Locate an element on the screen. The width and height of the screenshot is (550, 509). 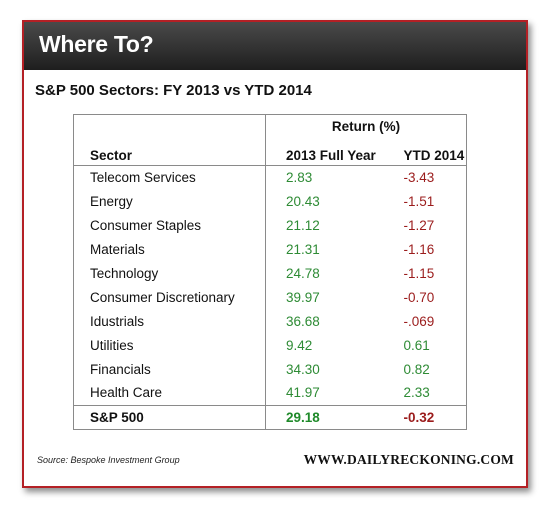
sector-cell: Health Care is located at coordinates (126, 393).